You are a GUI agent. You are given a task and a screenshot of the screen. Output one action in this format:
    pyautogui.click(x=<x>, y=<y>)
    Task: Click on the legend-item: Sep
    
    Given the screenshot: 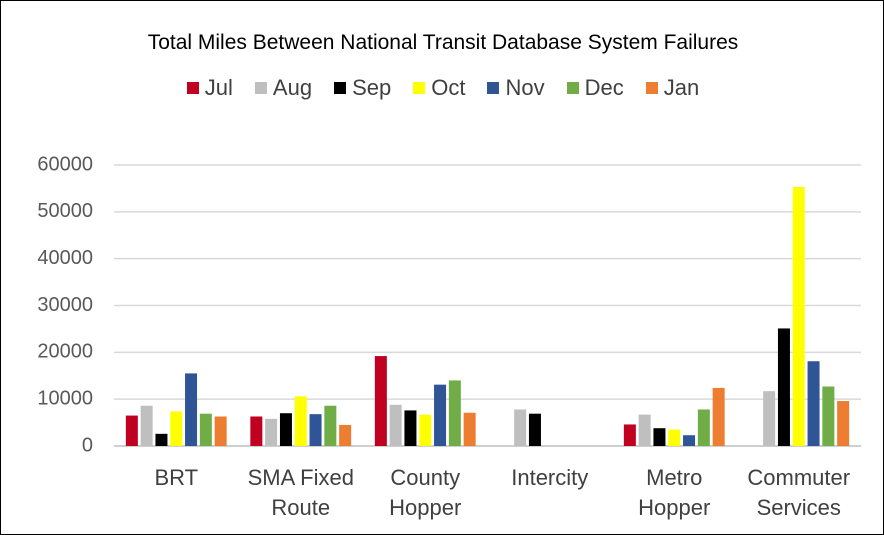 What is the action you would take?
    pyautogui.click(x=362, y=88)
    